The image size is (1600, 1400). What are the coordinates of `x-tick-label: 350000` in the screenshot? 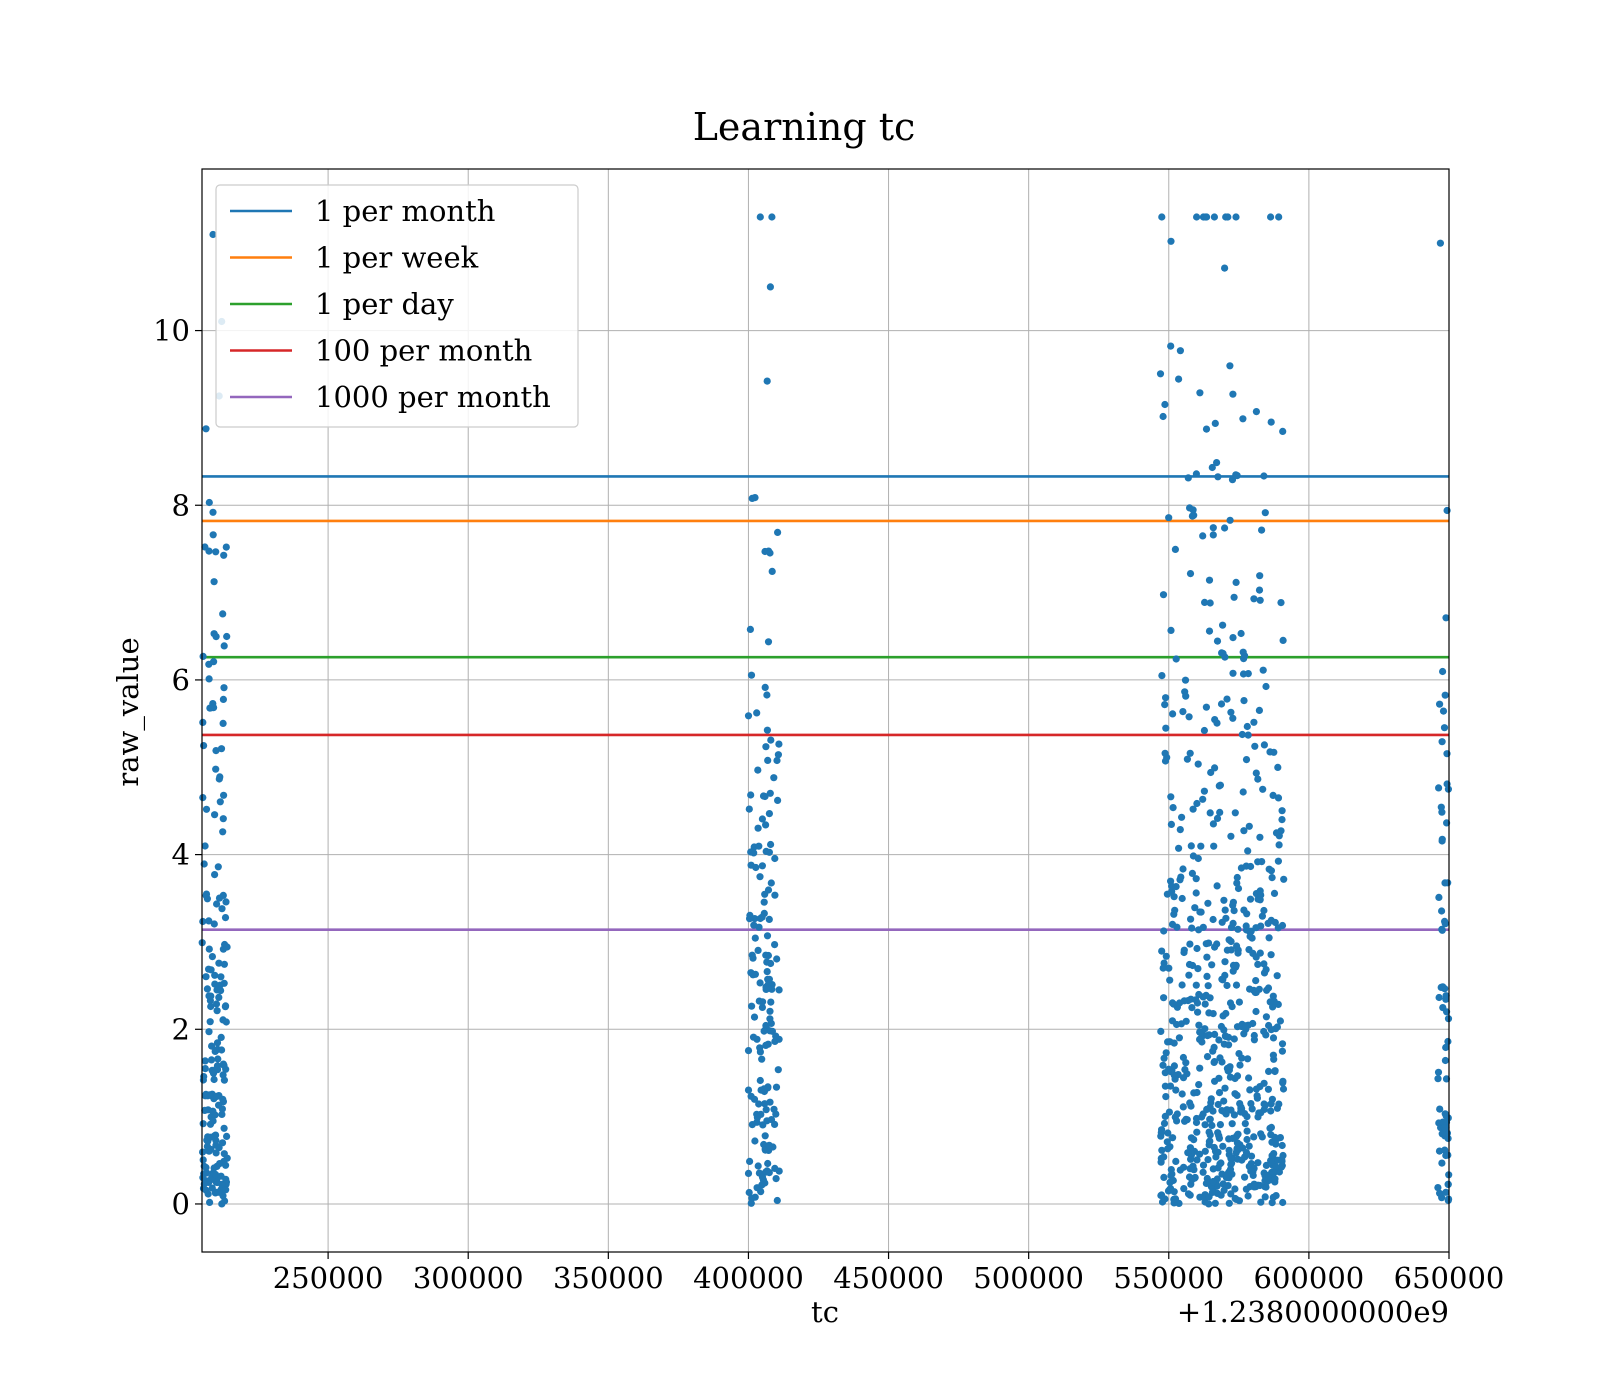 It's located at (608, 1278).